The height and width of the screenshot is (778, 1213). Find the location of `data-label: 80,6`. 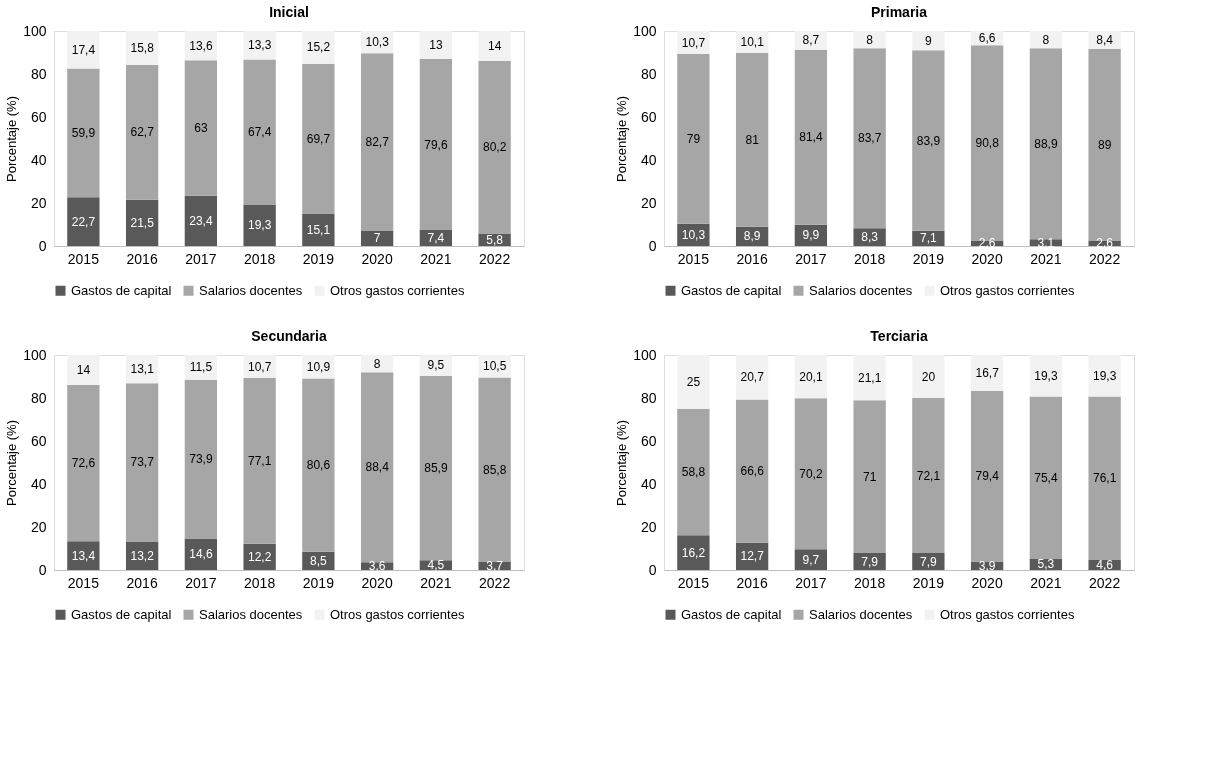

data-label: 80,6 is located at coordinates (318, 465).